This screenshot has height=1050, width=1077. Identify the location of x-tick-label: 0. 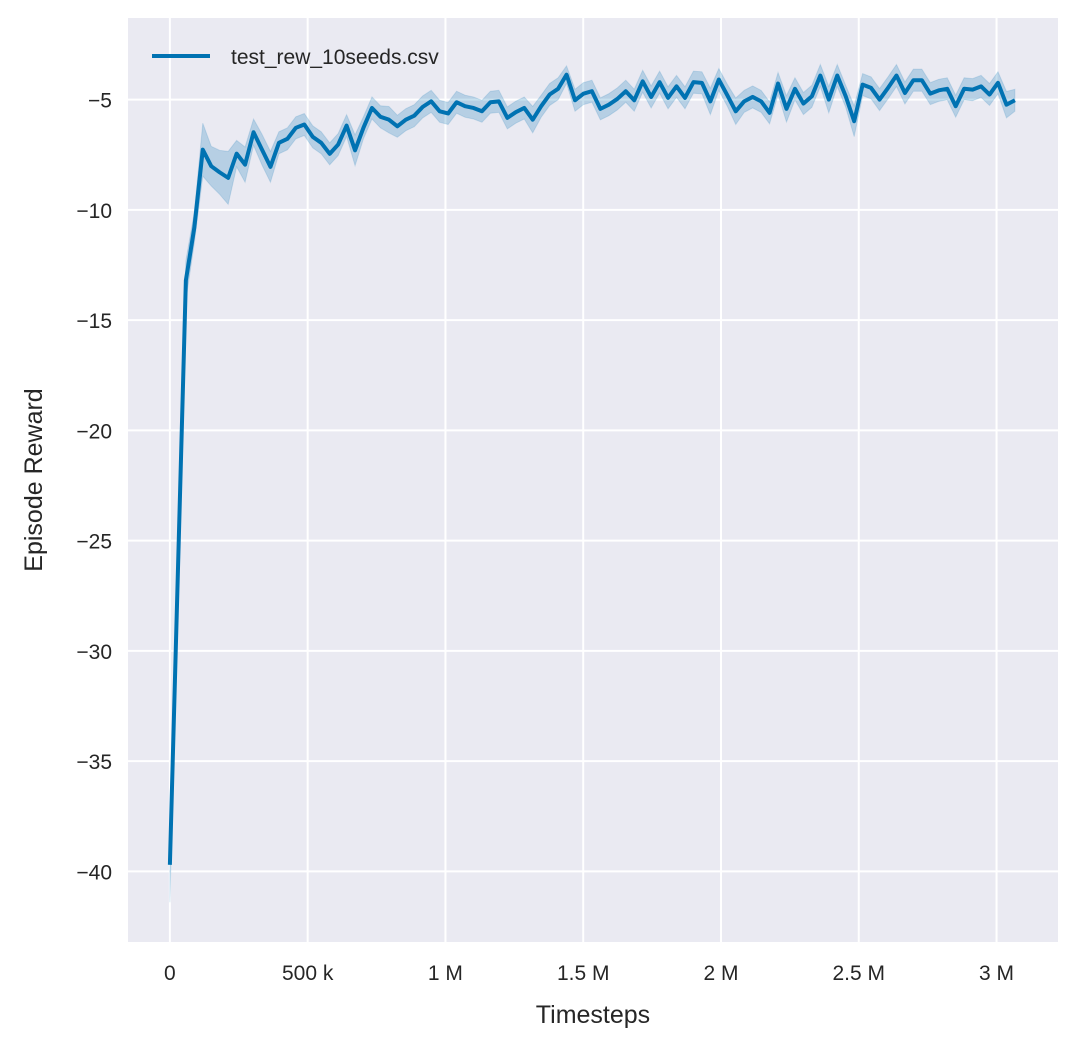
(170, 973).